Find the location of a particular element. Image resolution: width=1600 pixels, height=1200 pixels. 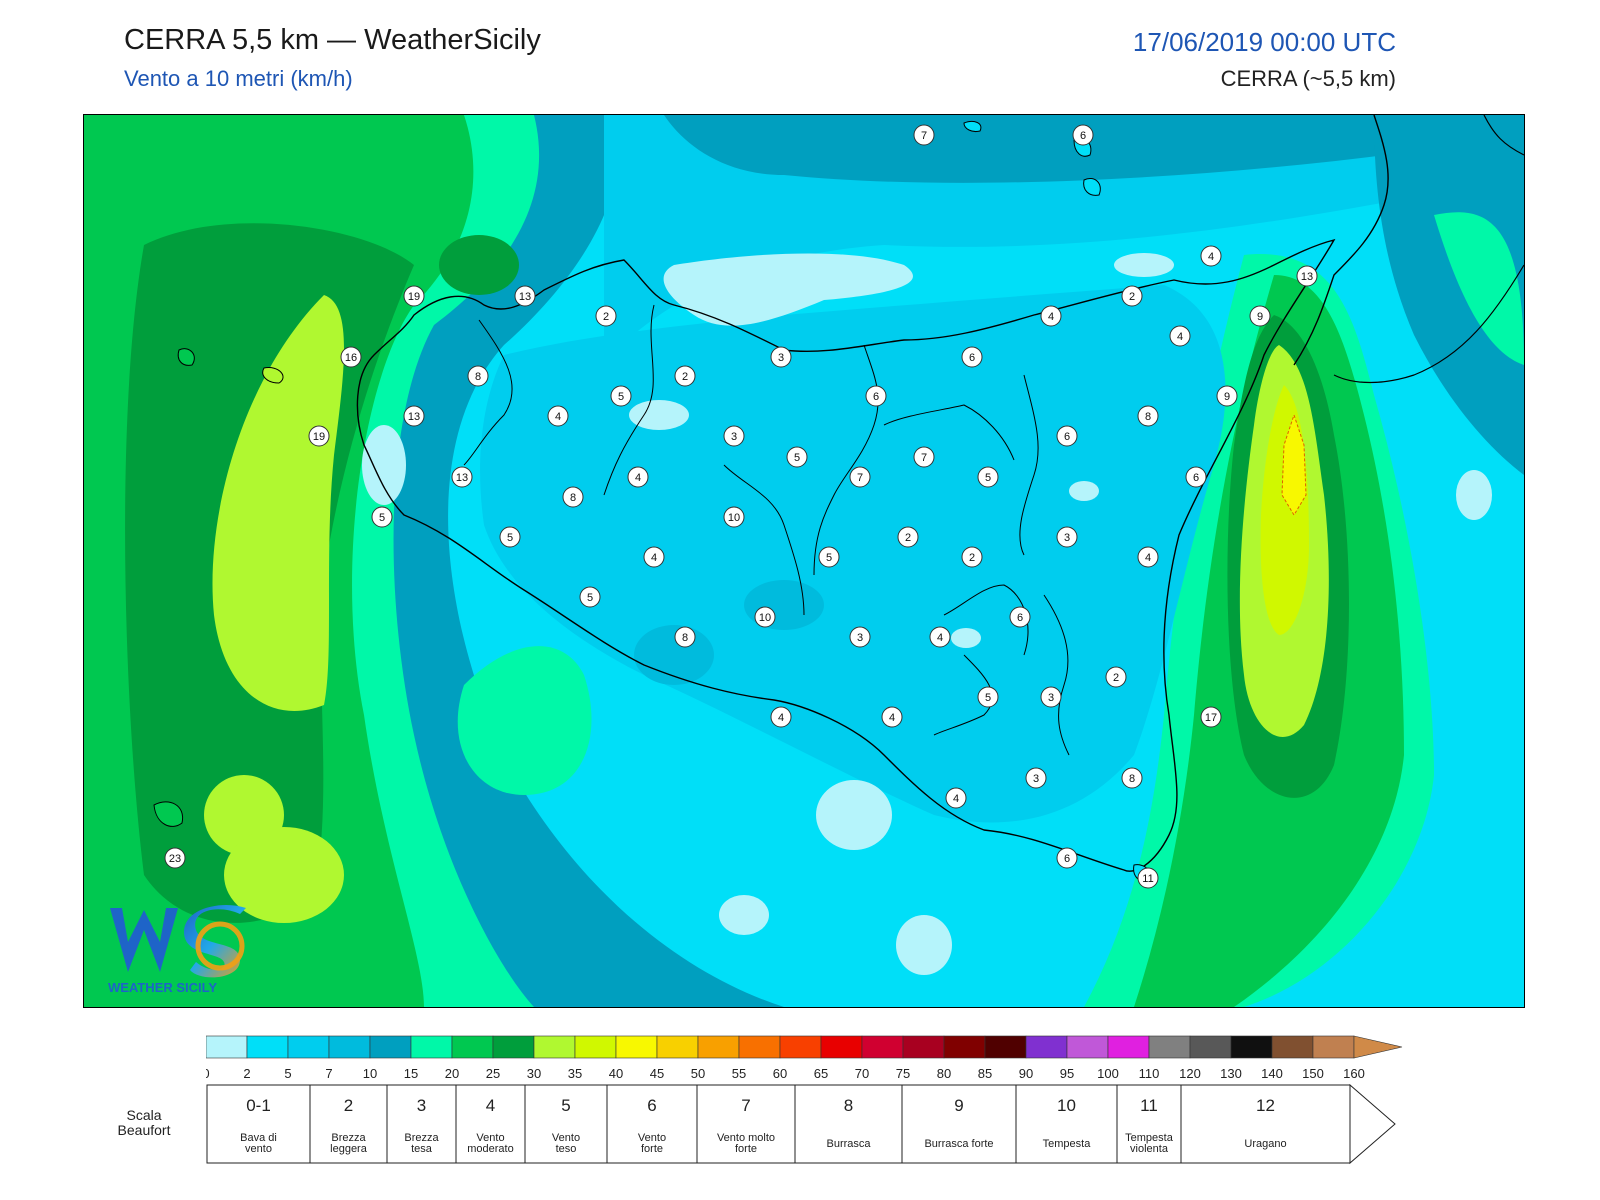

colorbar-swatches is located at coordinates (804, 1047).